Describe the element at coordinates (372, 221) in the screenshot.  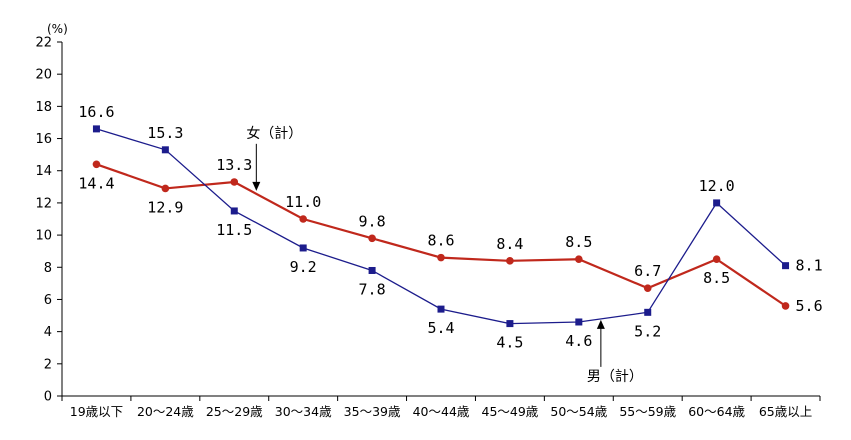
I see `data-label: 9.8` at that location.